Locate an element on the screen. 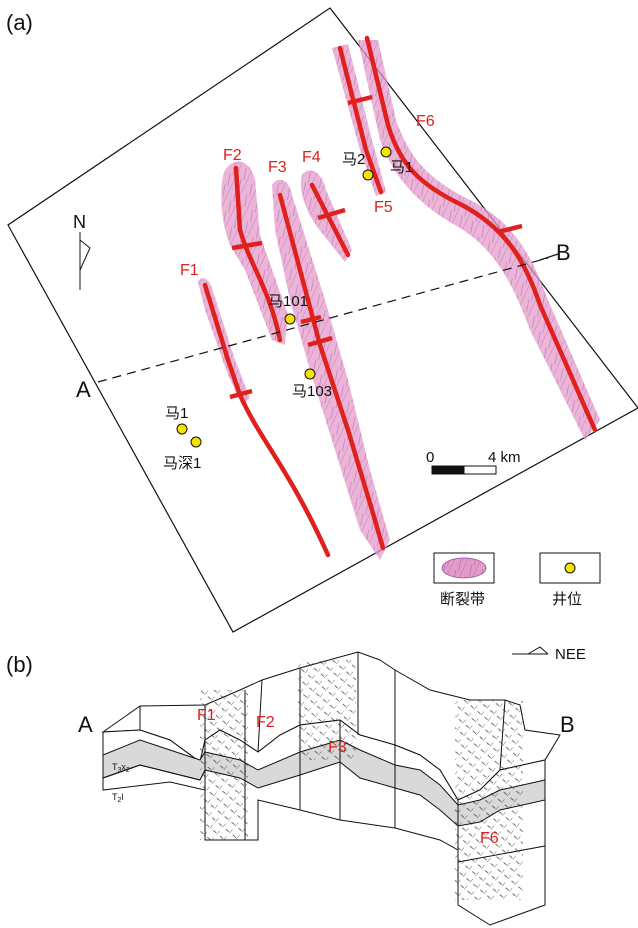  section-fault-label-f2: F2 is located at coordinates (265, 722).